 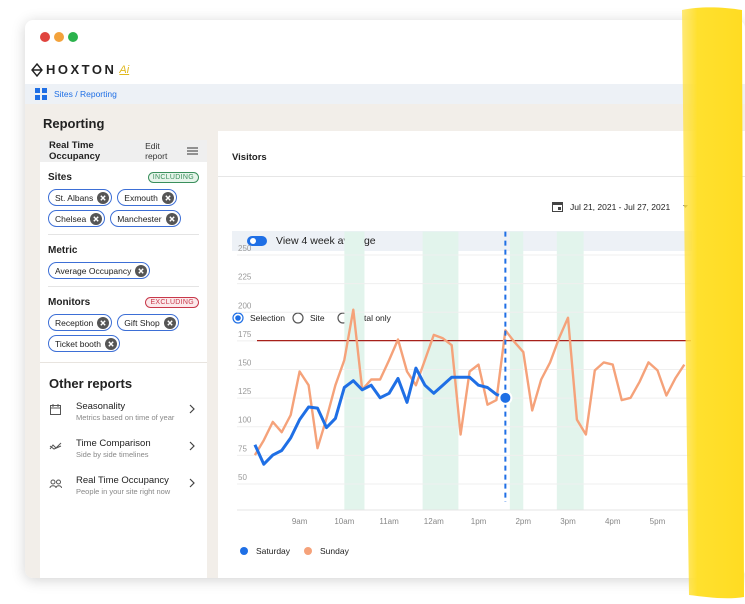 What do you see at coordinates (620, 206) in the screenshot?
I see `date-range: Jul 21, 2021 - Jul 27, 2021` at bounding box center [620, 206].